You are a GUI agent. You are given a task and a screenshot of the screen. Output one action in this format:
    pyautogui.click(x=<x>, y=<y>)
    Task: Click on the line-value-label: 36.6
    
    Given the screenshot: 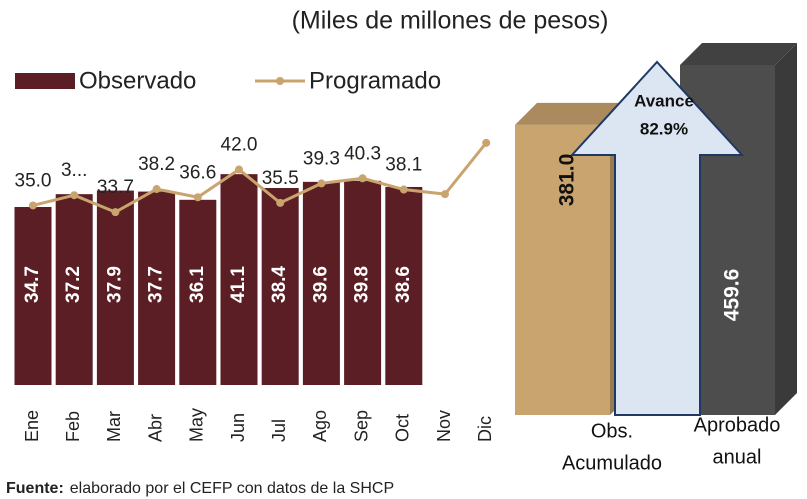 What is the action you would take?
    pyautogui.click(x=197, y=172)
    